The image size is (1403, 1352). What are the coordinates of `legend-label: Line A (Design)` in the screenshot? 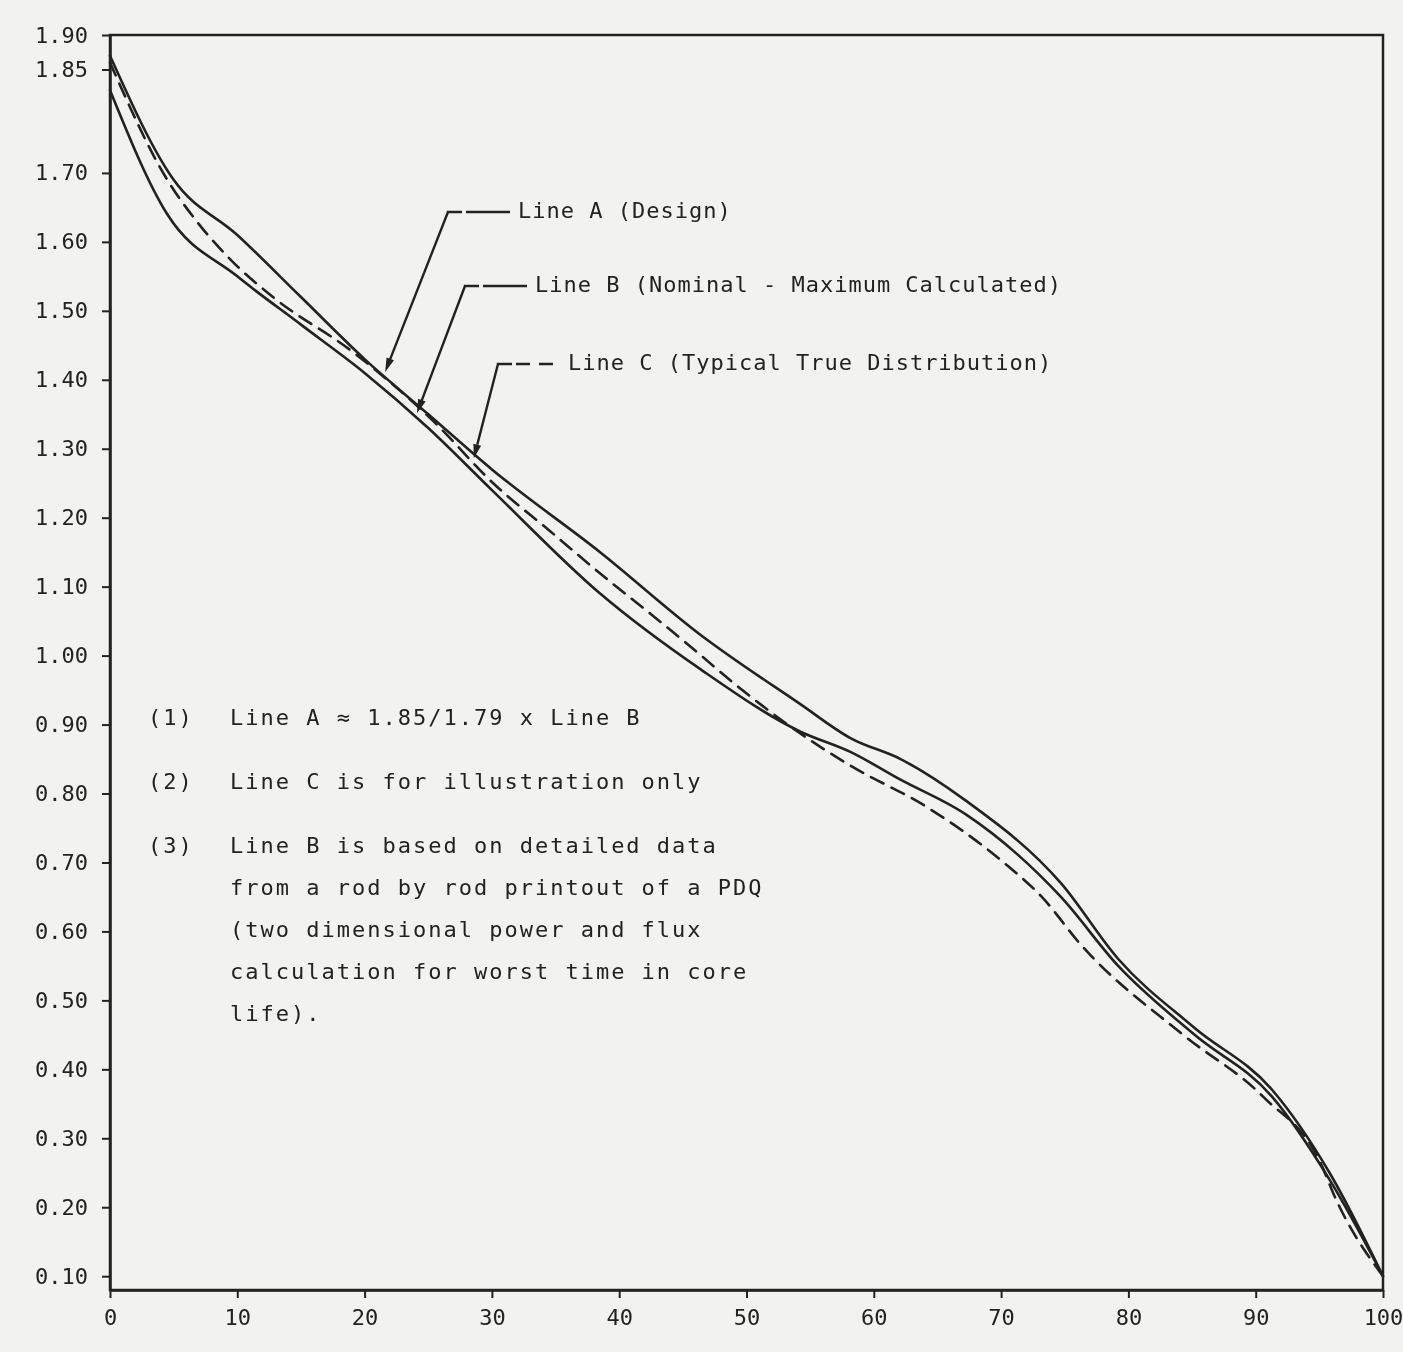 It's located at (625, 210).